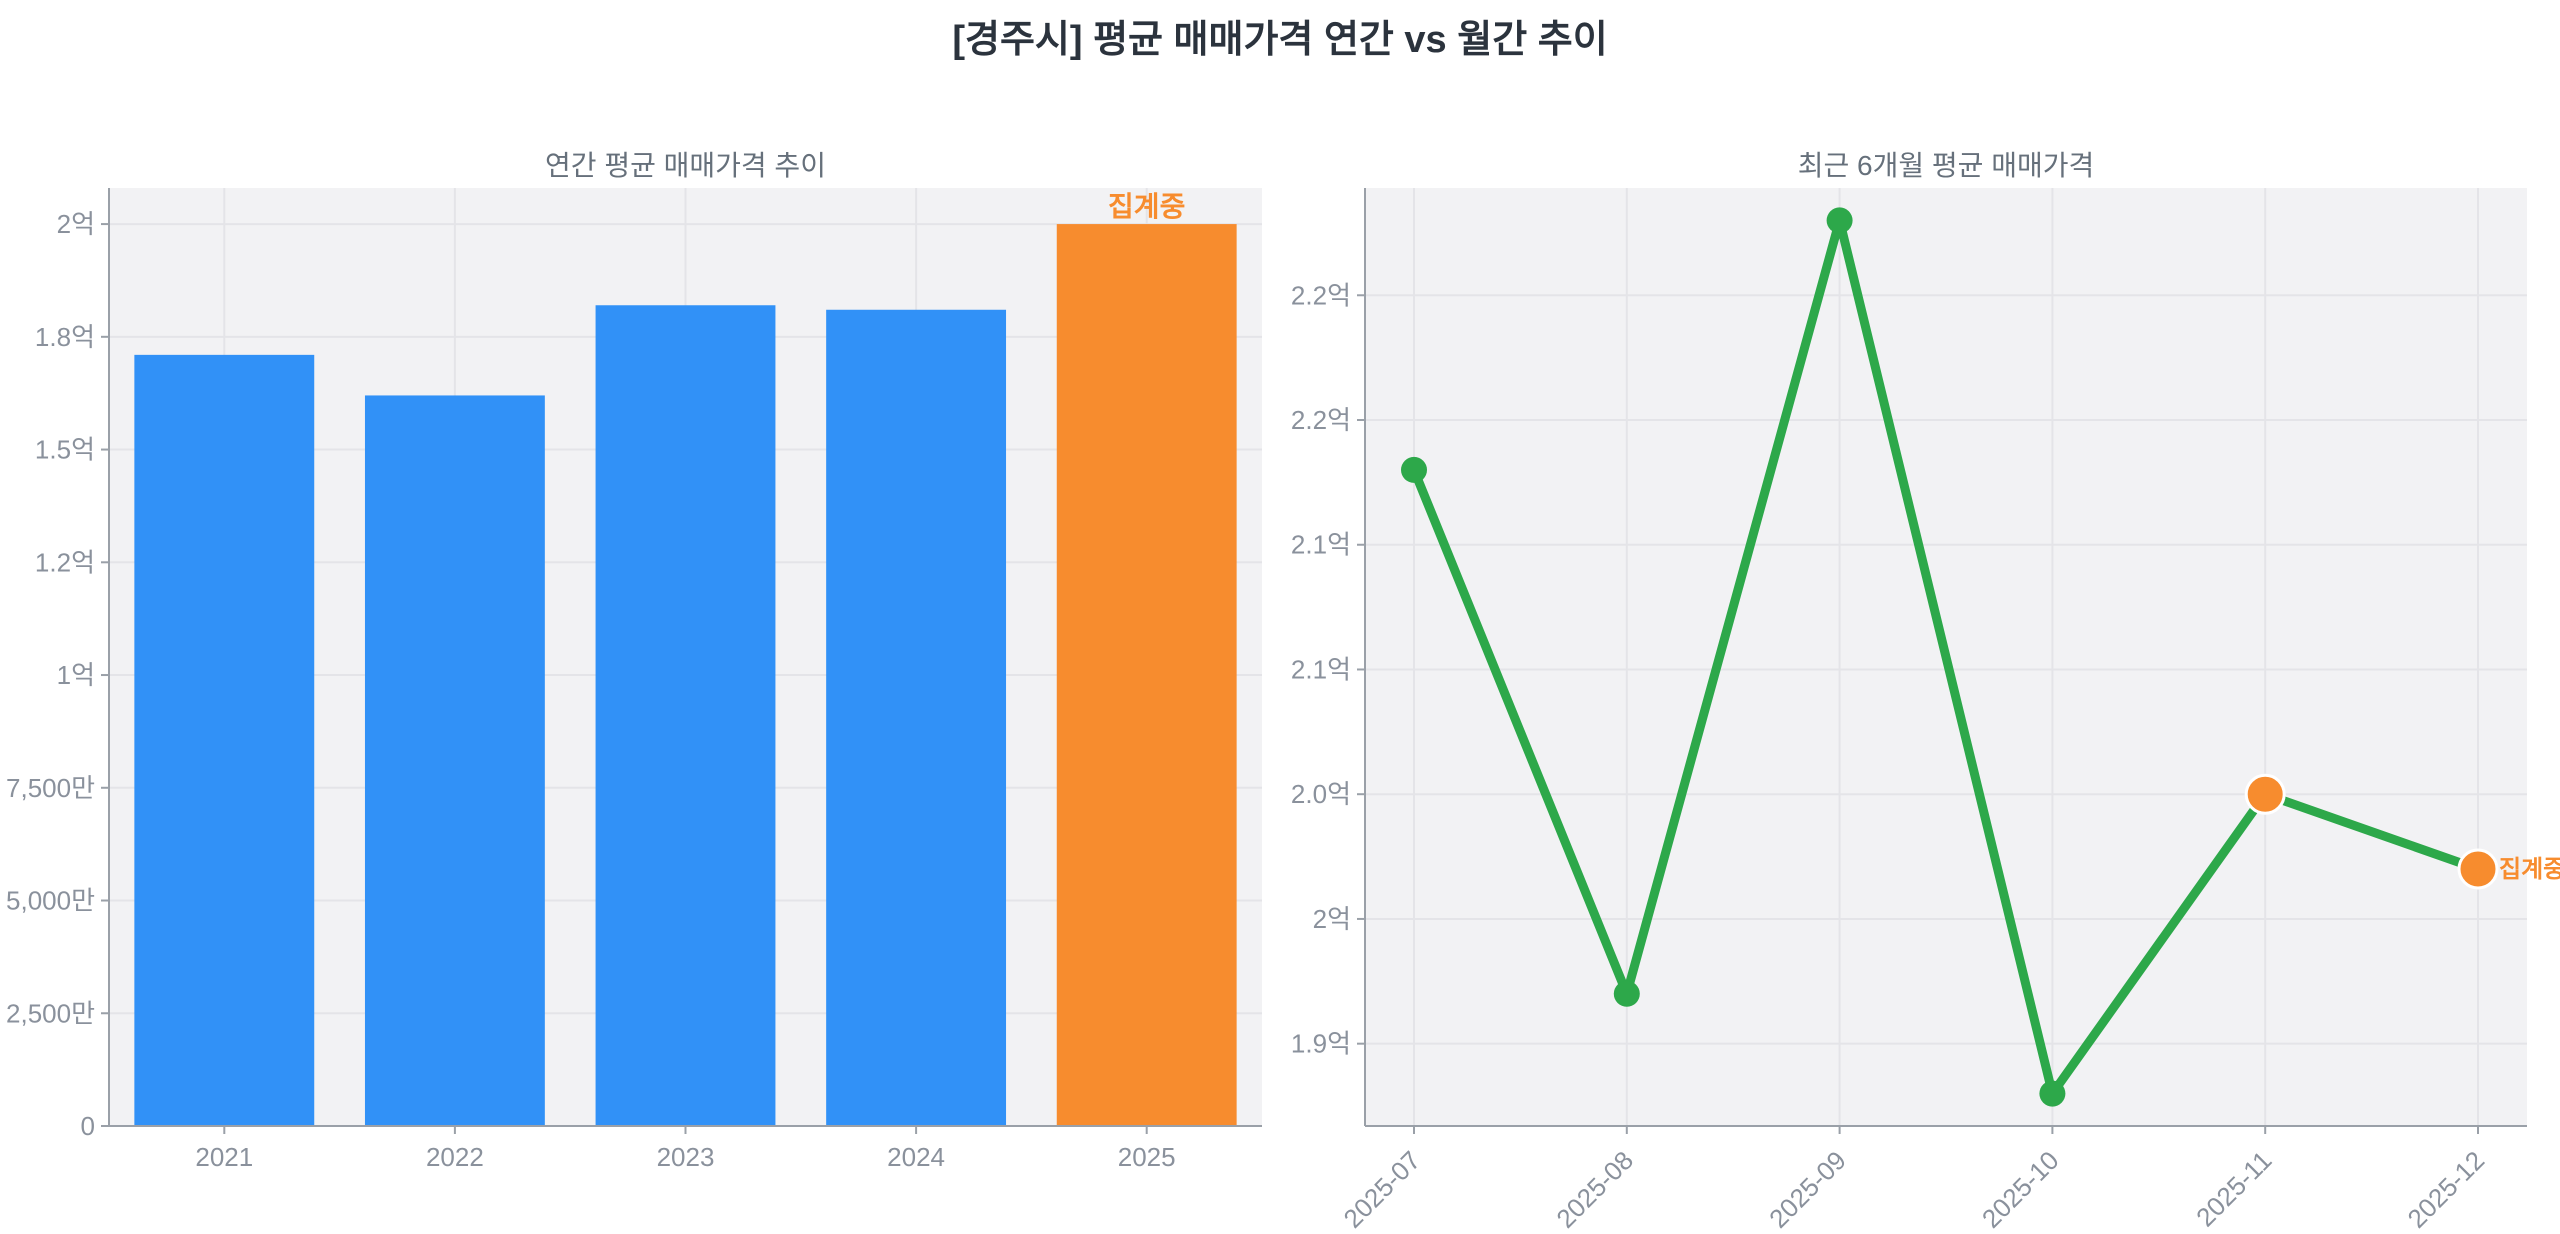  I want to click on bar-2022, so click(454, 760).